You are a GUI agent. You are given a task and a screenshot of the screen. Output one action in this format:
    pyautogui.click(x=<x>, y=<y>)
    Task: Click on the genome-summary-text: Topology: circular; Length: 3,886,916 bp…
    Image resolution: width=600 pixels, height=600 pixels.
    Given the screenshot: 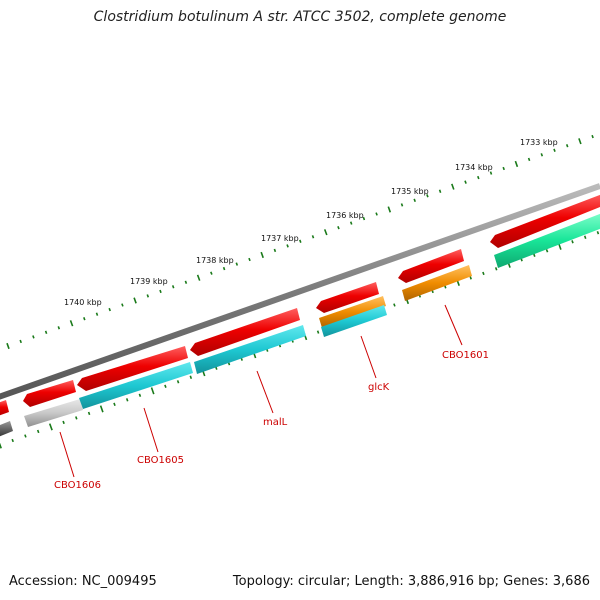 What is the action you would take?
    pyautogui.click(x=411, y=581)
    